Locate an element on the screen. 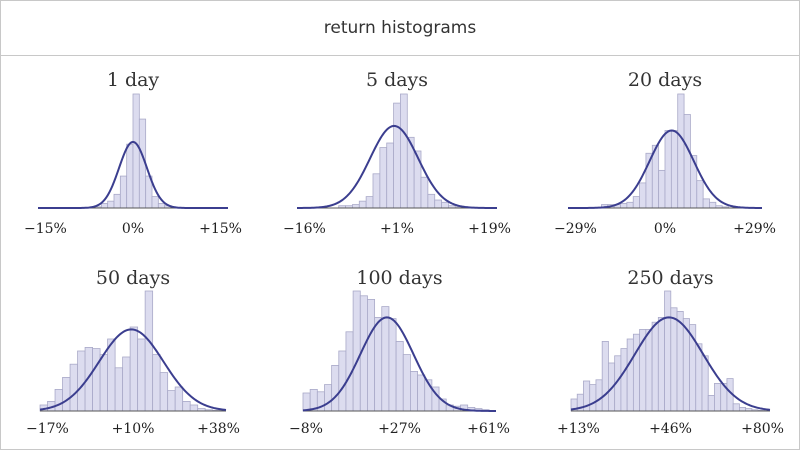  tick-label: +46% is located at coordinates (670, 429).